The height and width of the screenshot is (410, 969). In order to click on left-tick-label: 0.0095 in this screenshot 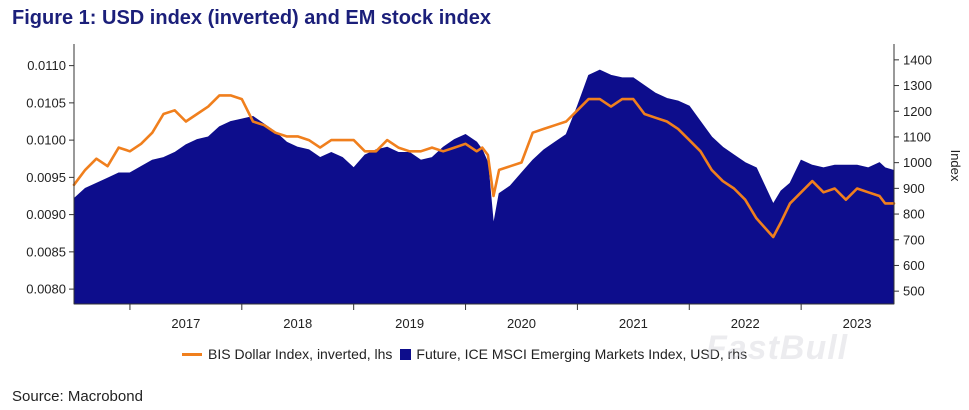, I will do `click(46, 177)`.